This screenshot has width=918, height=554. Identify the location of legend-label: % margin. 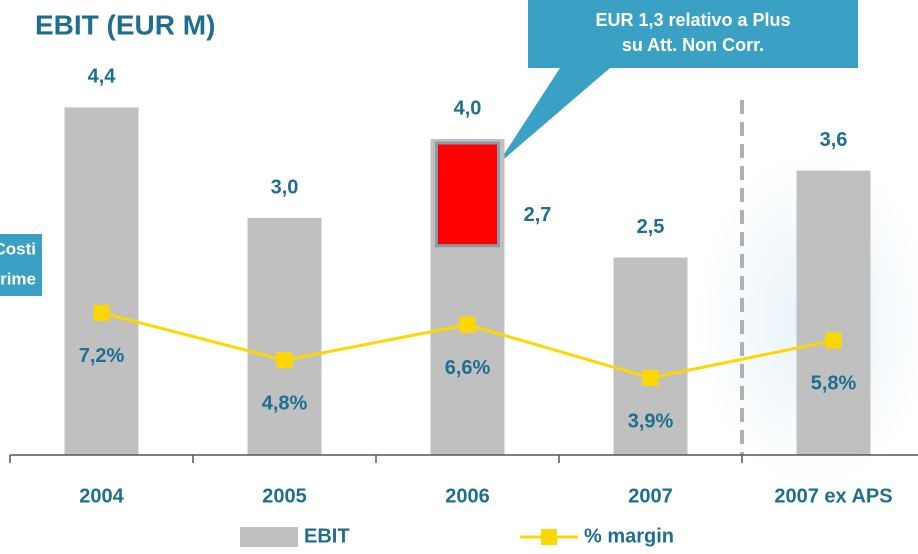
(629, 536).